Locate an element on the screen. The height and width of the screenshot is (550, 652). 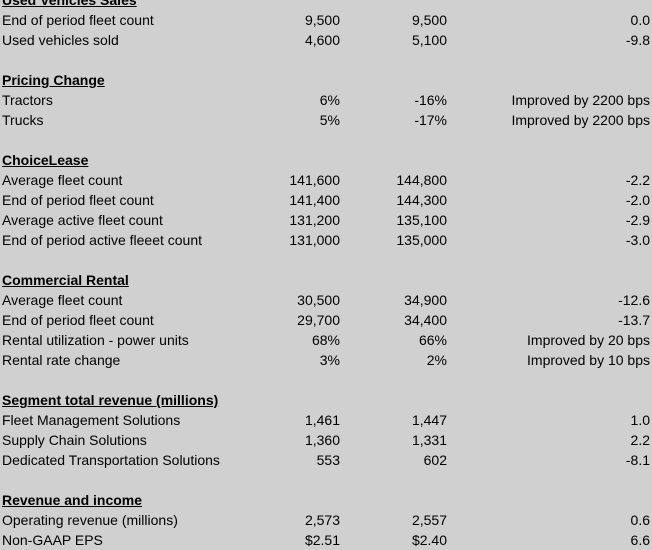
current-value: 553 is located at coordinates (328, 460).